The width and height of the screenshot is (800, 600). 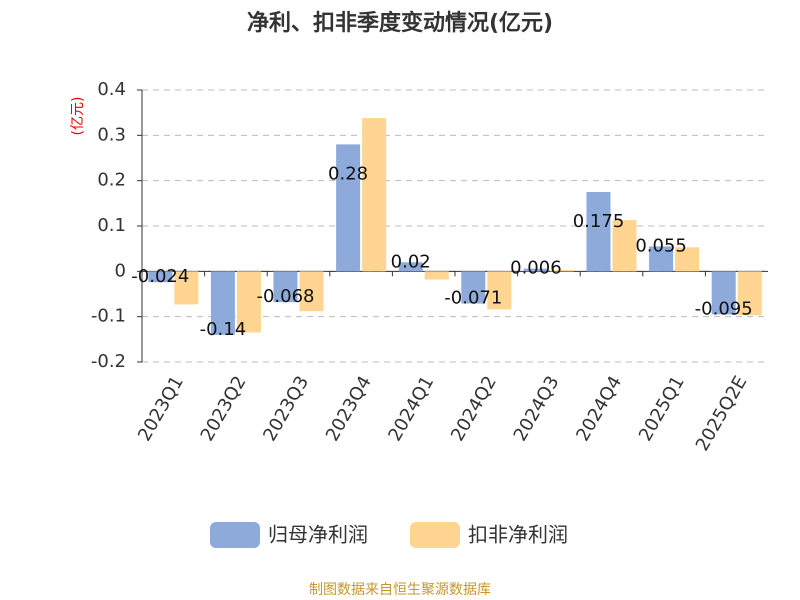 What do you see at coordinates (722, 414) in the screenshot?
I see `x-tick-label: 2025Q2E` at bounding box center [722, 414].